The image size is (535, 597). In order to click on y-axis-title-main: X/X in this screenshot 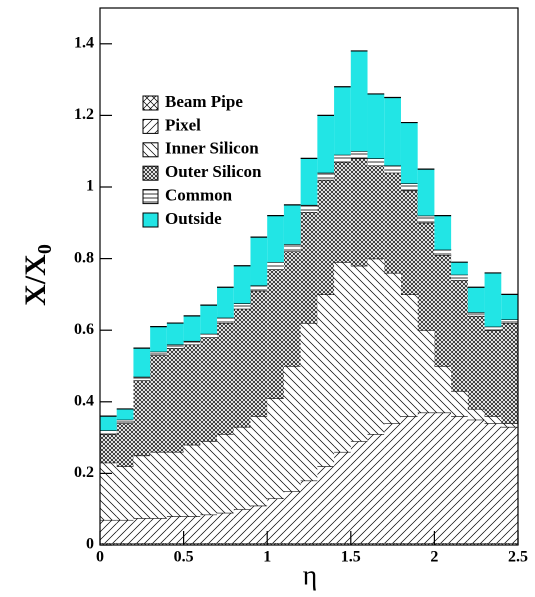, I will do `click(35, 280)`.